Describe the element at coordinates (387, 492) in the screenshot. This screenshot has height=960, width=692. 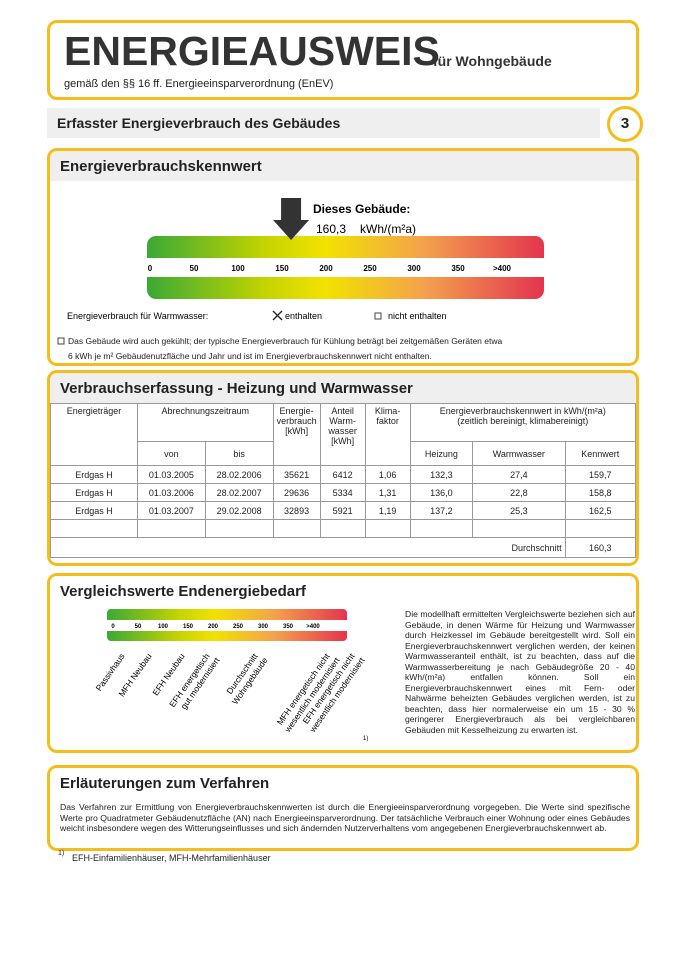
I see `cell: 1,31` at that location.